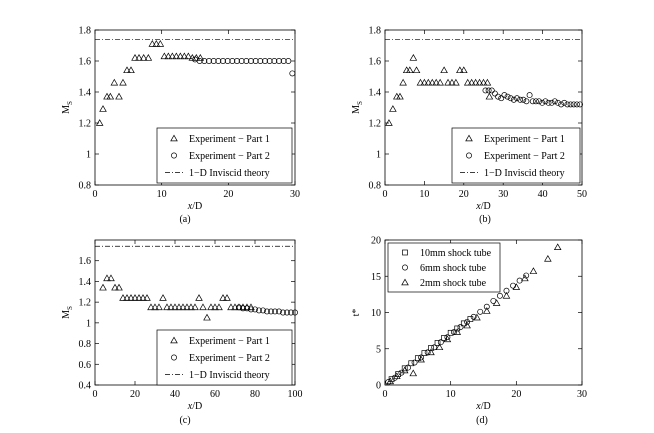  I want to click on panel-caption: (a), so click(184, 219).